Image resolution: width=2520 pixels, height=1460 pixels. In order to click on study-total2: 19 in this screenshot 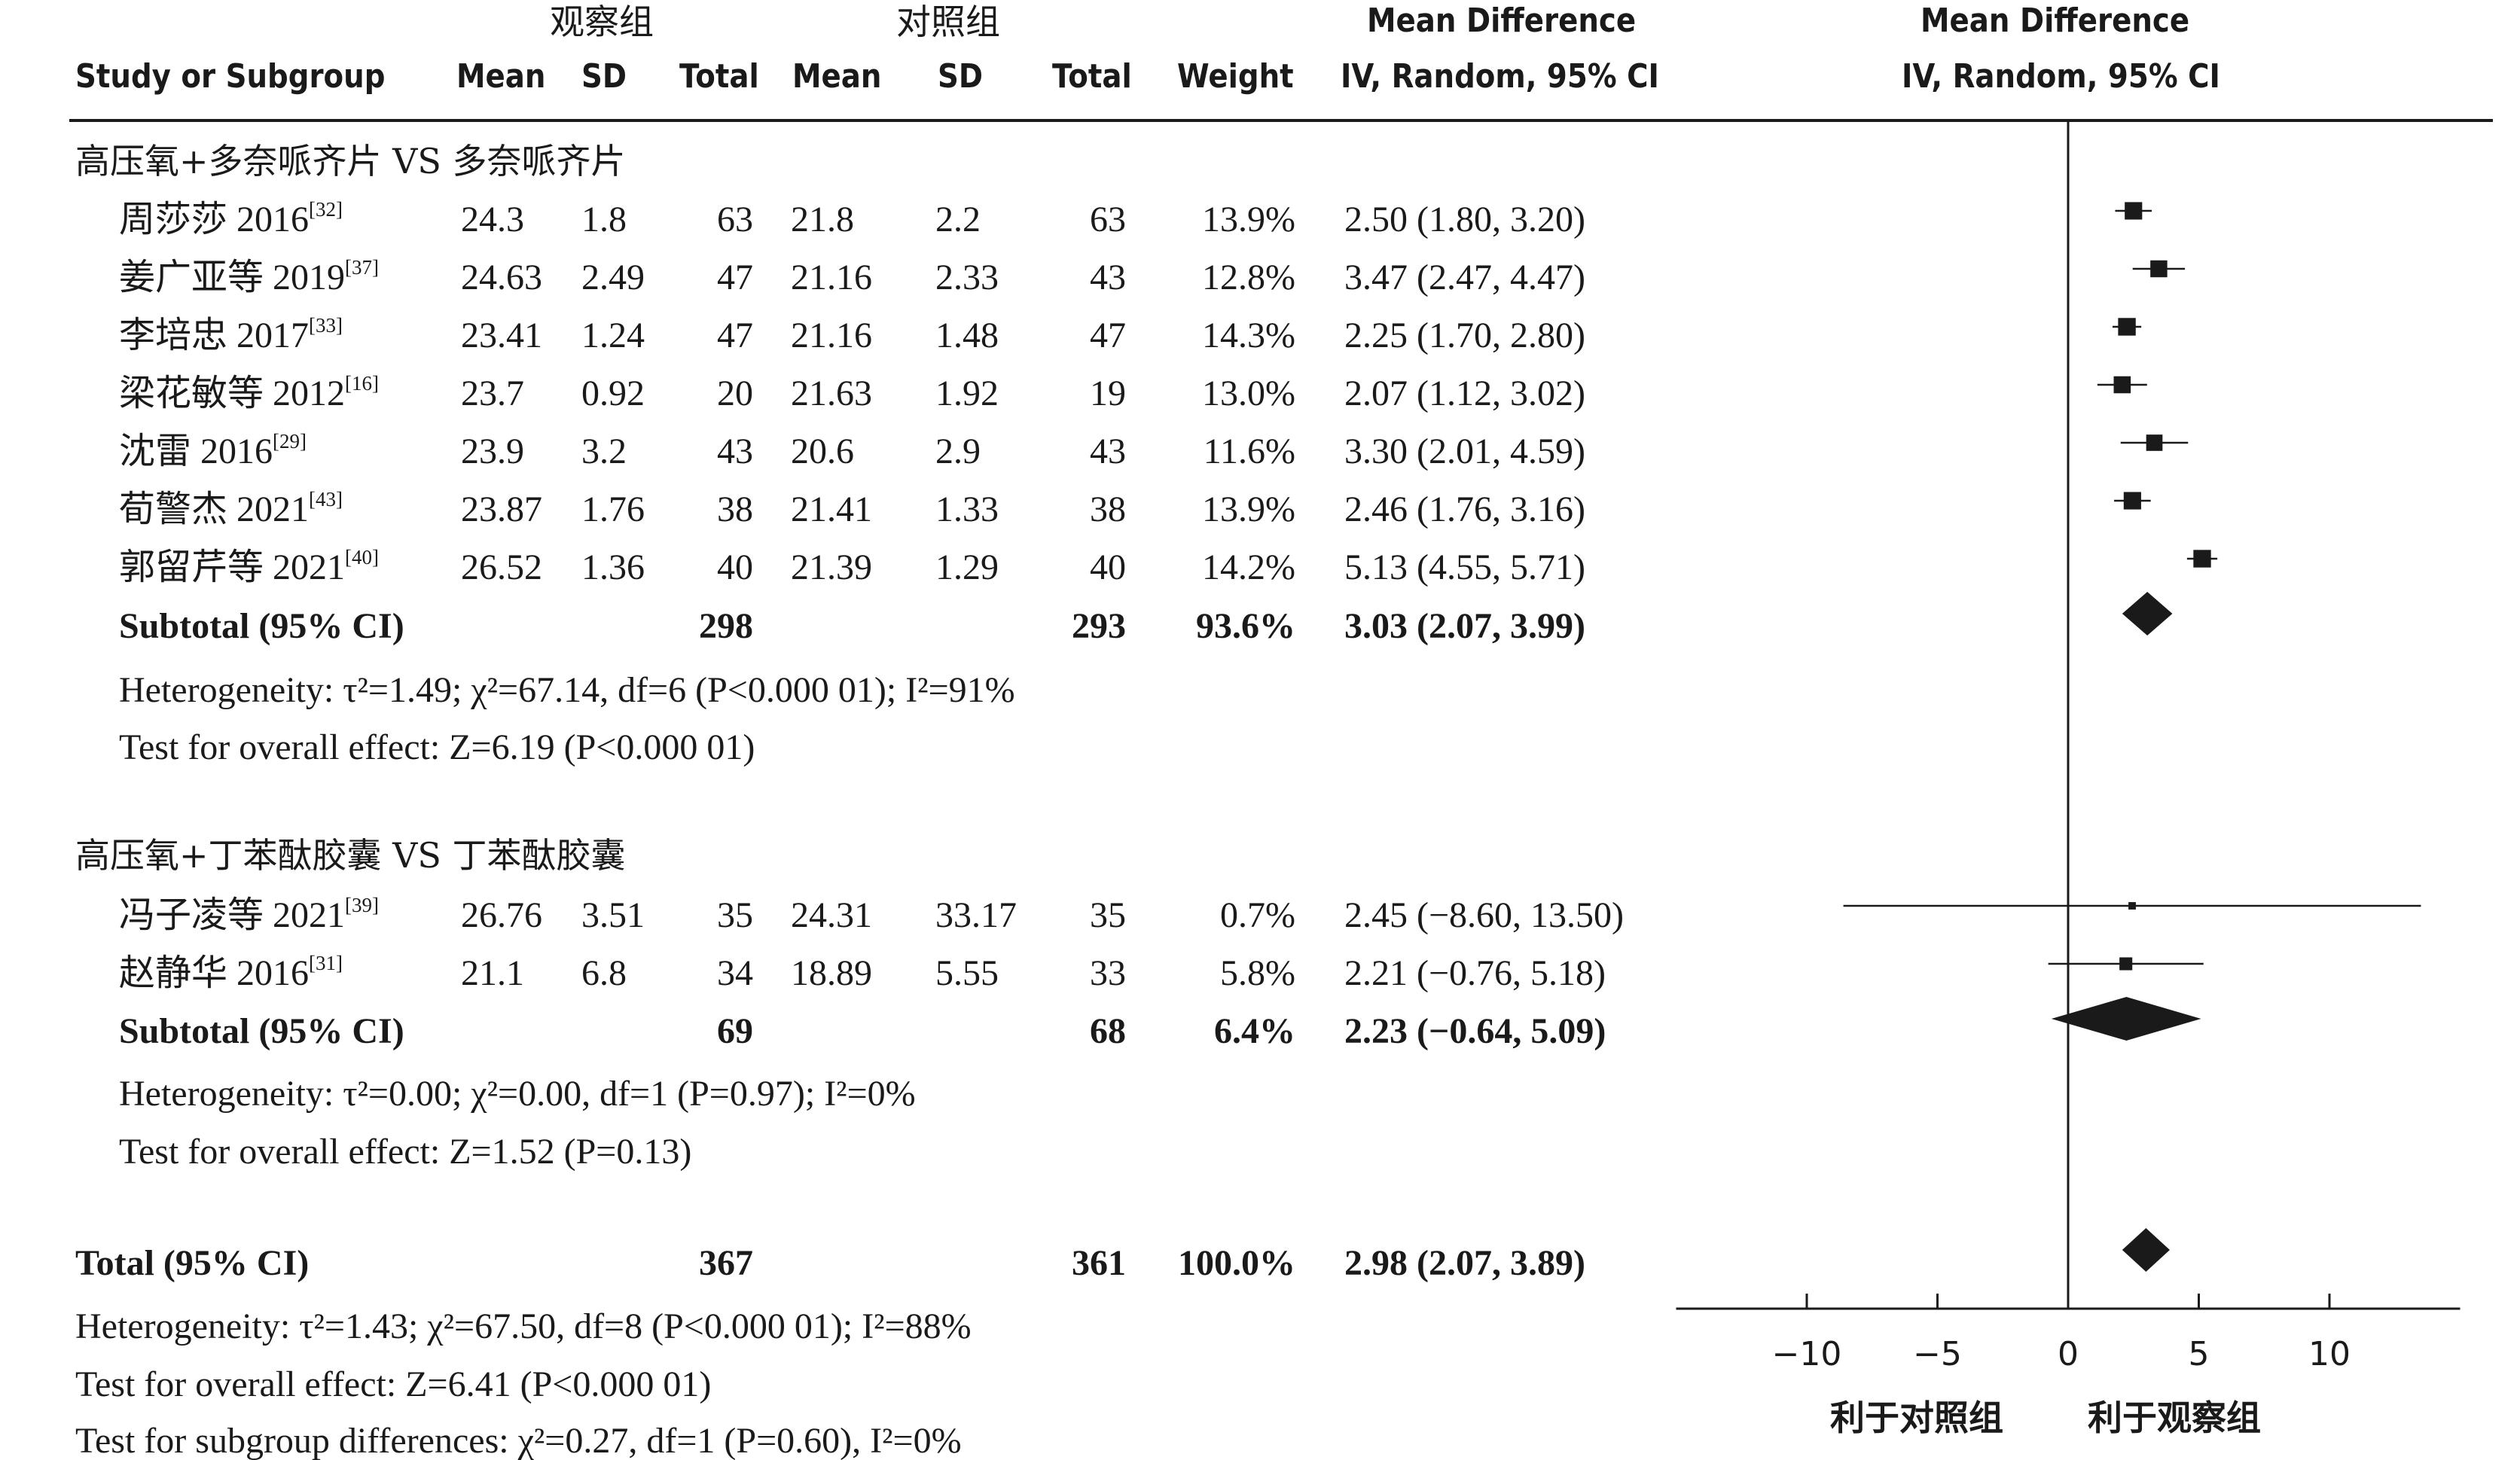, I will do `click(1108, 393)`.